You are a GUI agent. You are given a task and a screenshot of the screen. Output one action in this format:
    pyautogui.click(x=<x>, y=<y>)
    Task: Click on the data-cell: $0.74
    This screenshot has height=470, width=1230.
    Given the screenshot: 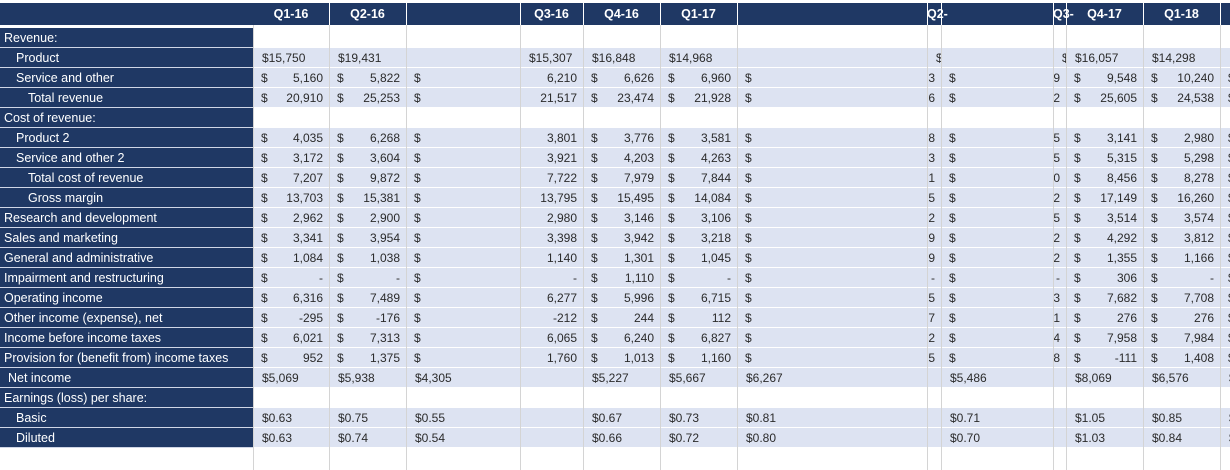 What is the action you would take?
    pyautogui.click(x=368, y=438)
    